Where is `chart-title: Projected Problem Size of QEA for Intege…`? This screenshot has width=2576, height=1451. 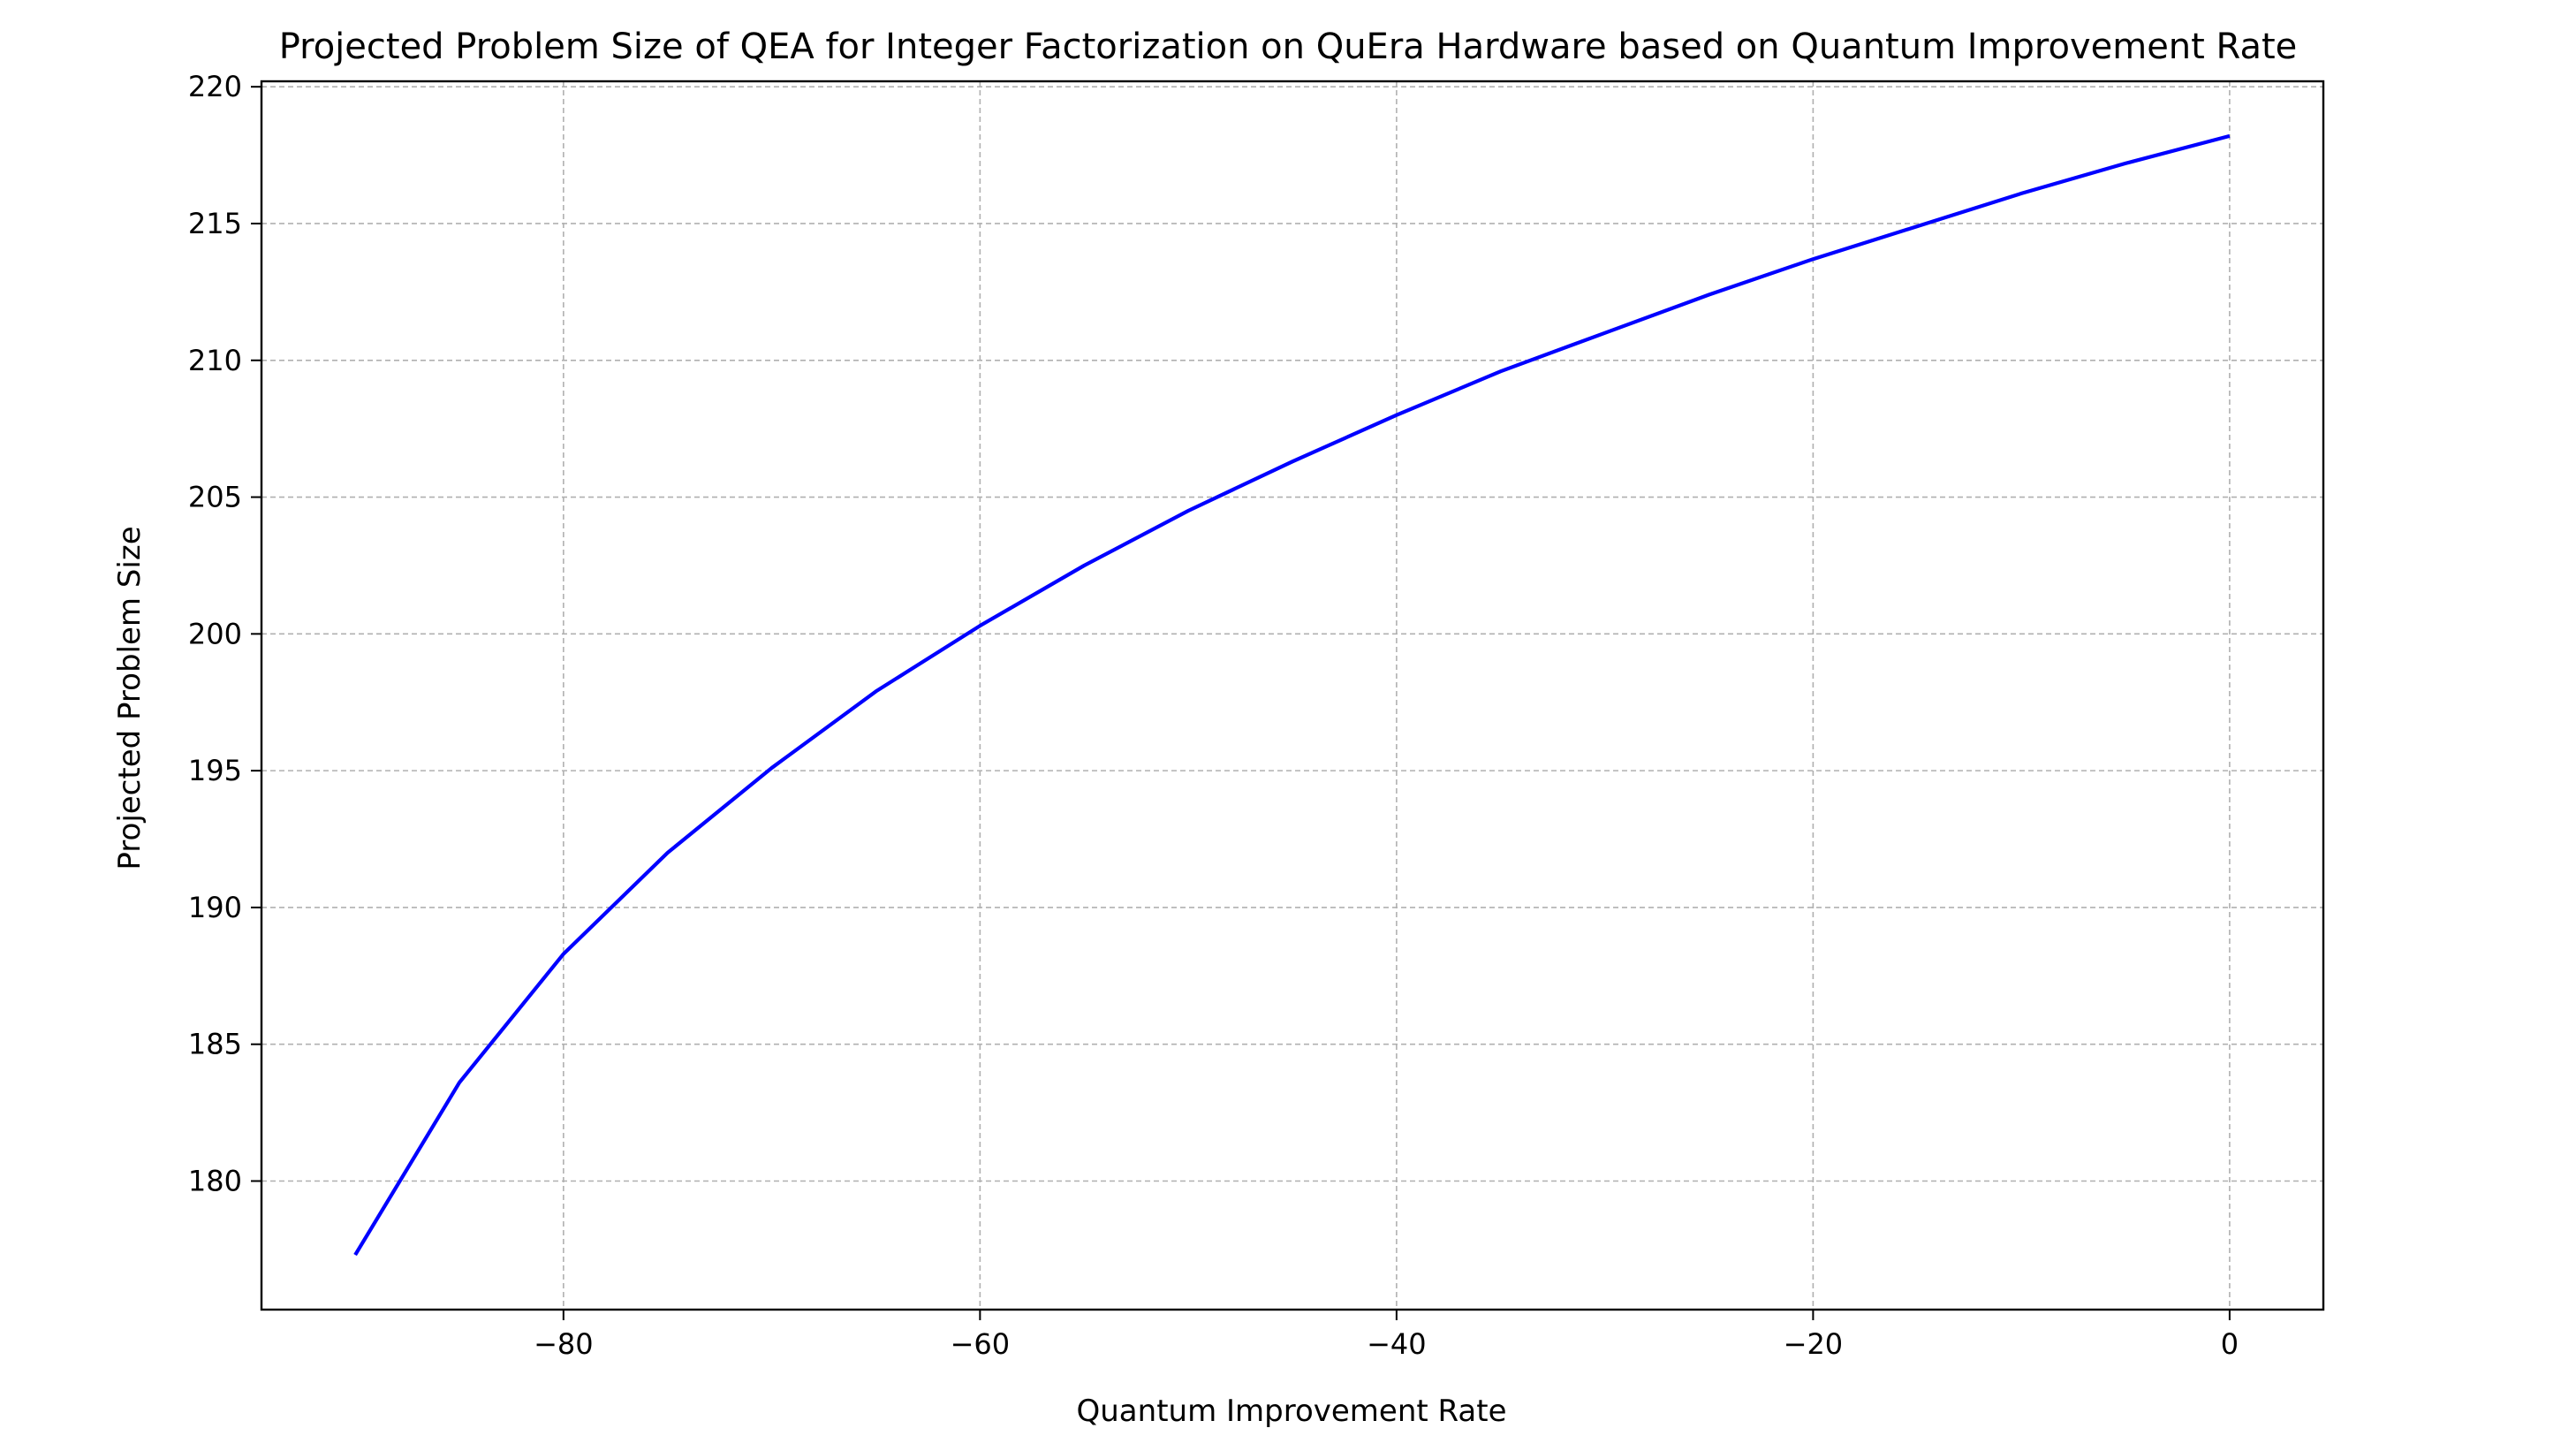 chart-title: Projected Problem Size of QEA for Intege… is located at coordinates (1288, 47).